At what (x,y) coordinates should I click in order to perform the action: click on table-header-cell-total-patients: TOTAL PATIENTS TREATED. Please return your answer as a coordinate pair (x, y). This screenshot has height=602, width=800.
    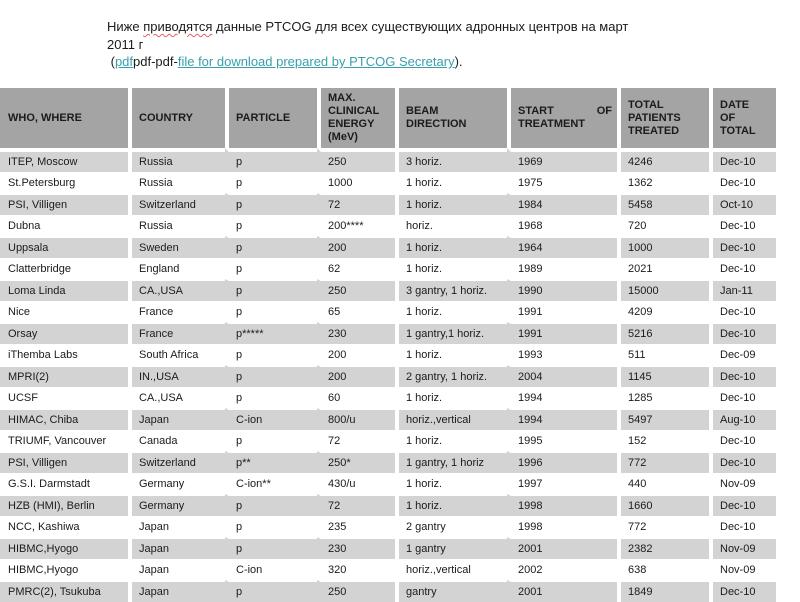
    Looking at the image, I should click on (663, 118).